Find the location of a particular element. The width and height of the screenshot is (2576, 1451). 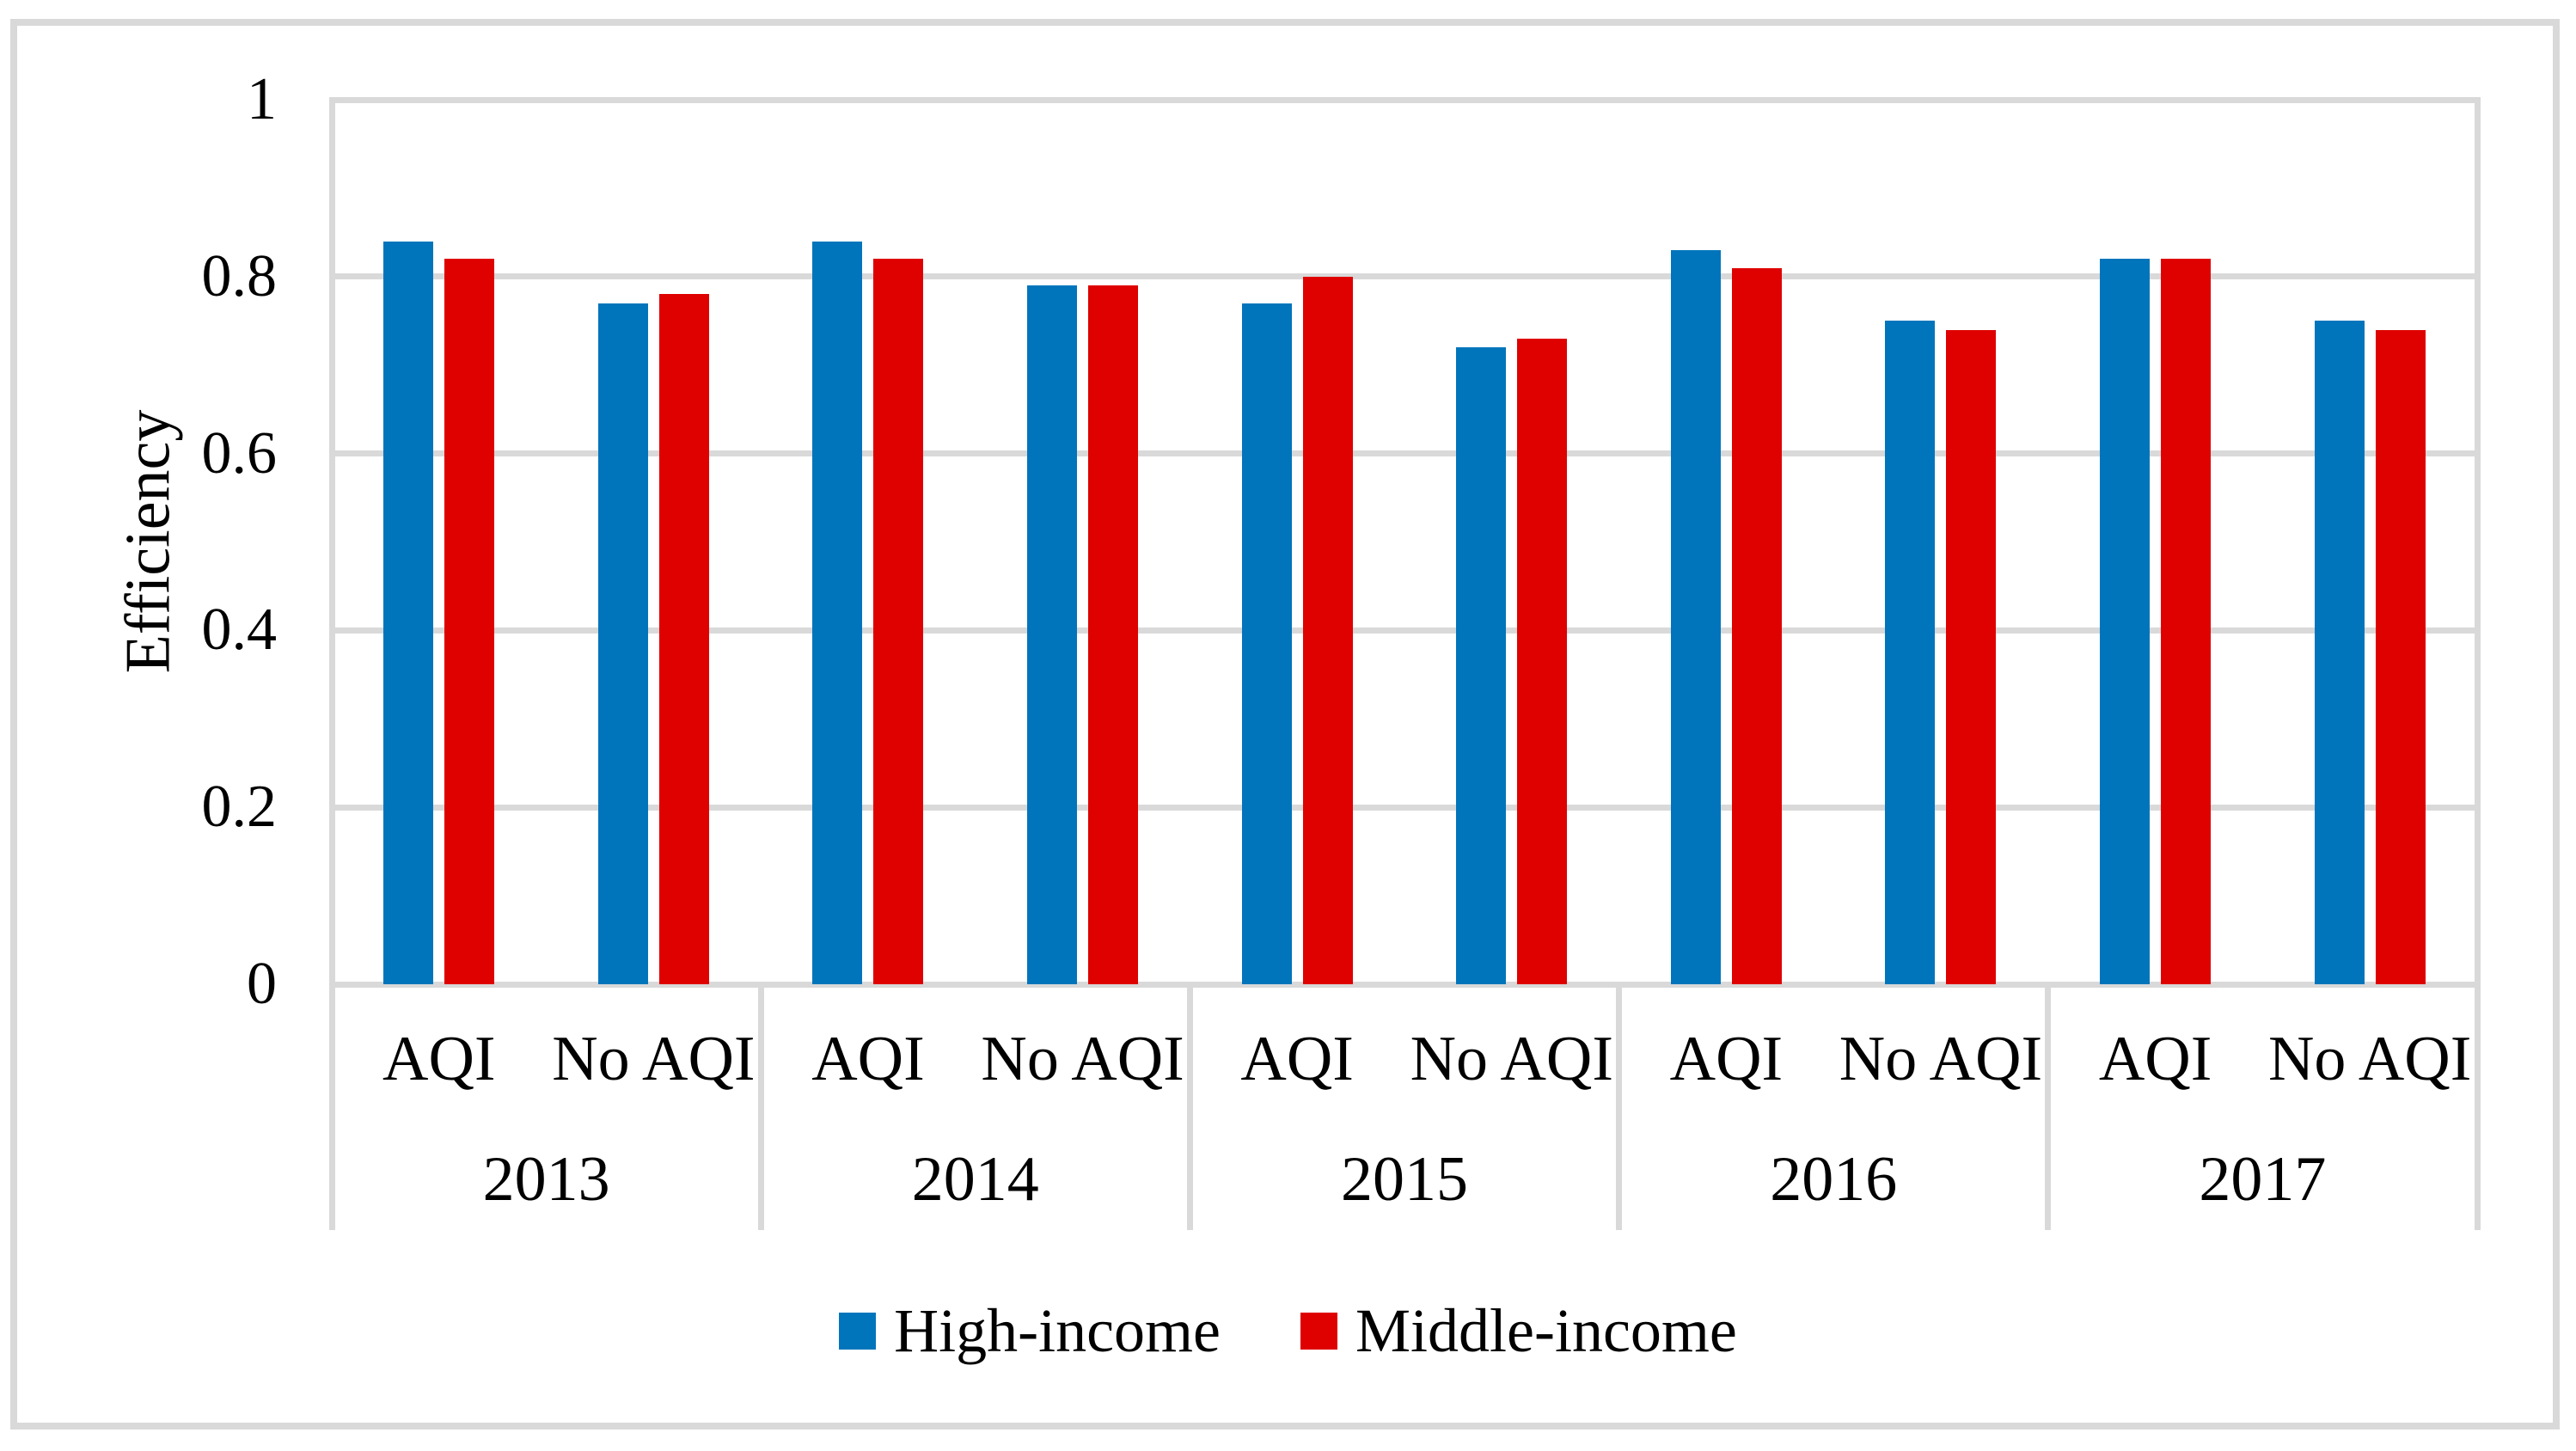

bar-cluster-2016-aqi is located at coordinates (1726, 542).